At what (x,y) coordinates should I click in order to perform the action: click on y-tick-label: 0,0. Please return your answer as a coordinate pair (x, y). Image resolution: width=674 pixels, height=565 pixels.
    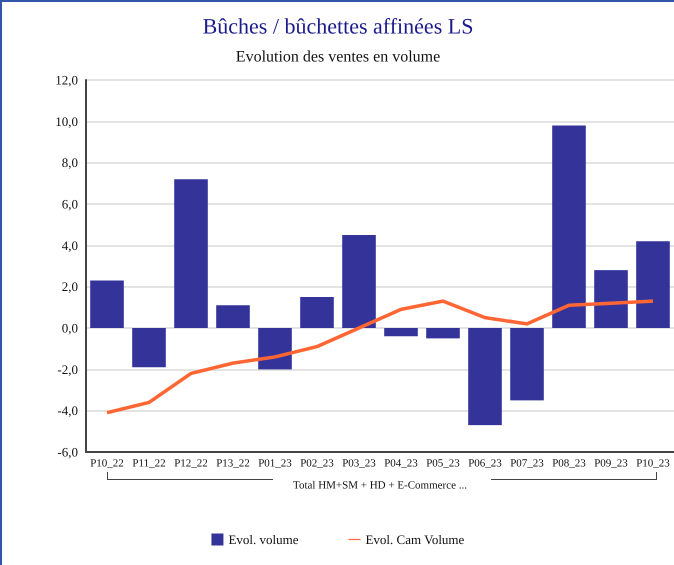
    Looking at the image, I should click on (70, 328).